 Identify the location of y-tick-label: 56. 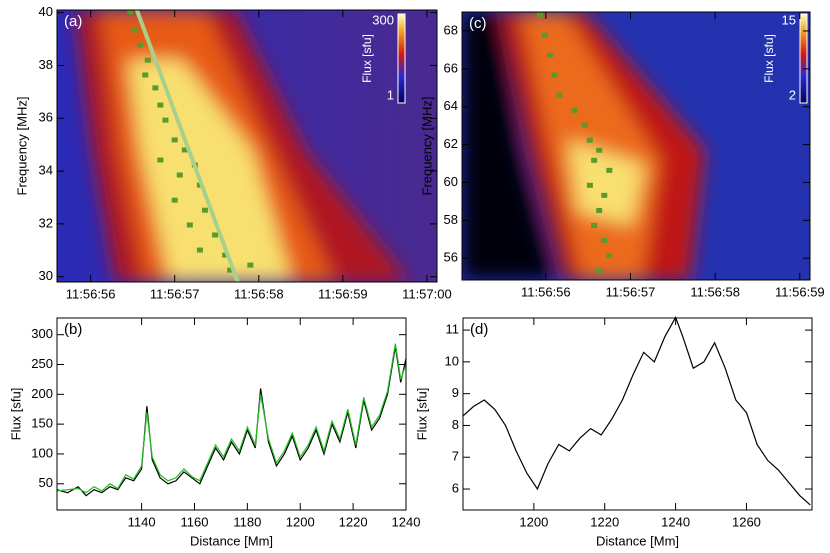
(451, 257).